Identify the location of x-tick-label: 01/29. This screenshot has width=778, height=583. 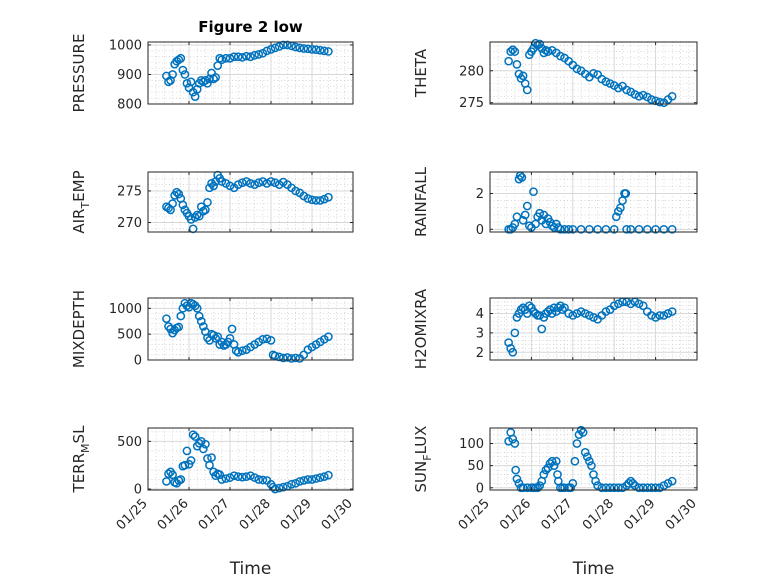
(639, 514).